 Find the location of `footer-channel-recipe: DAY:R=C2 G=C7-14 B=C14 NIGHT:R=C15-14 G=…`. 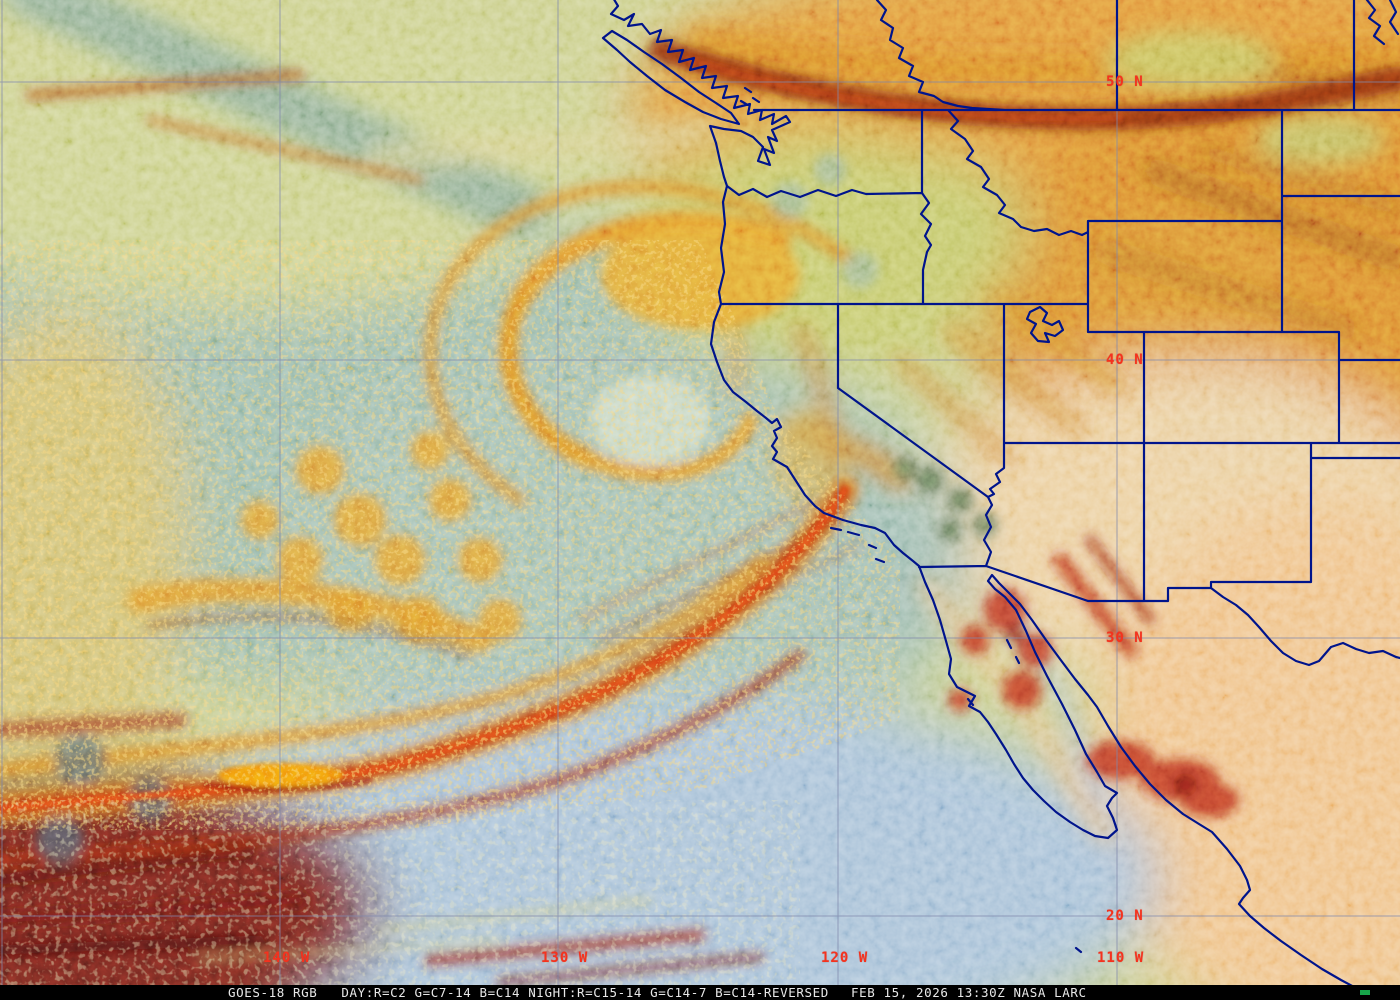

footer-channel-recipe: DAY:R=C2 G=C7-14 B=C14 NIGHT:R=C15-14 G=… is located at coordinates (585, 992).